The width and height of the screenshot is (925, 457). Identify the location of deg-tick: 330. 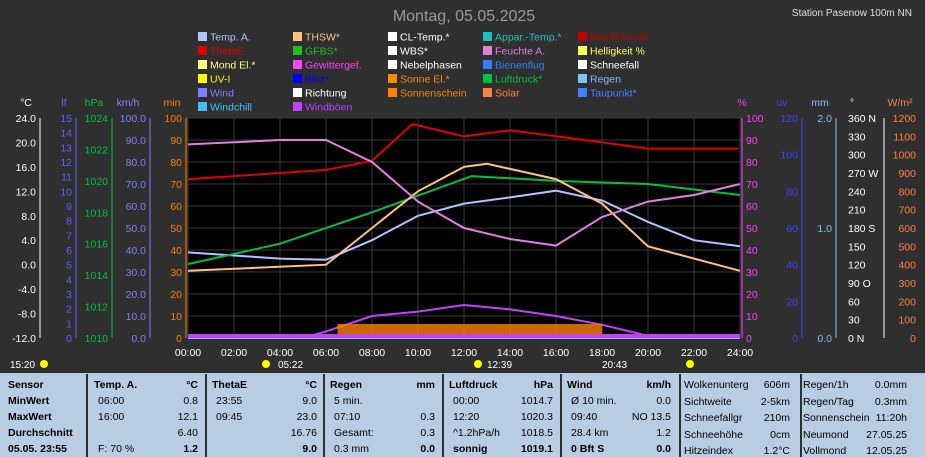
(857, 137).